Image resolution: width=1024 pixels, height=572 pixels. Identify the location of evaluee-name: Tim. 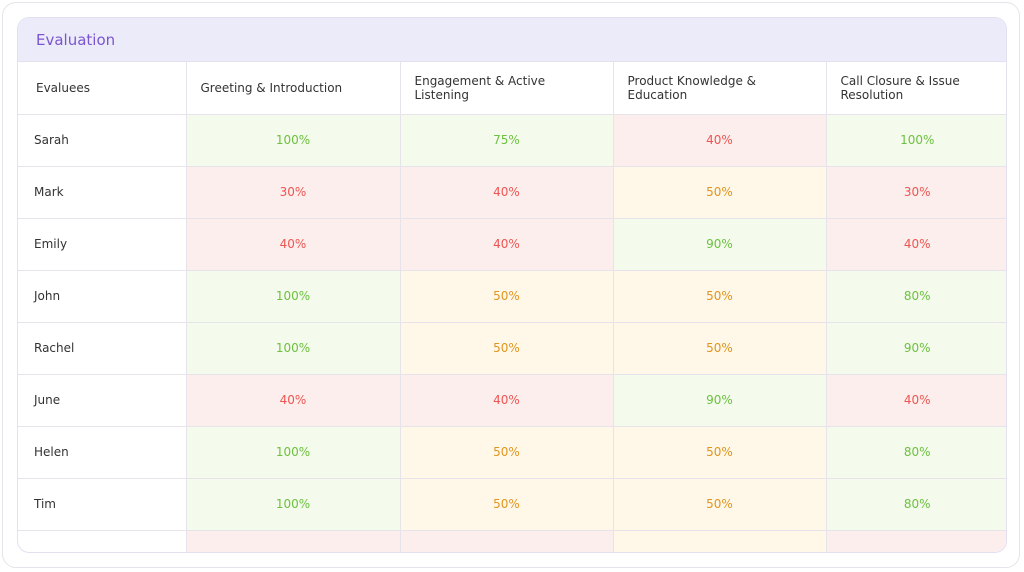
(102, 504).